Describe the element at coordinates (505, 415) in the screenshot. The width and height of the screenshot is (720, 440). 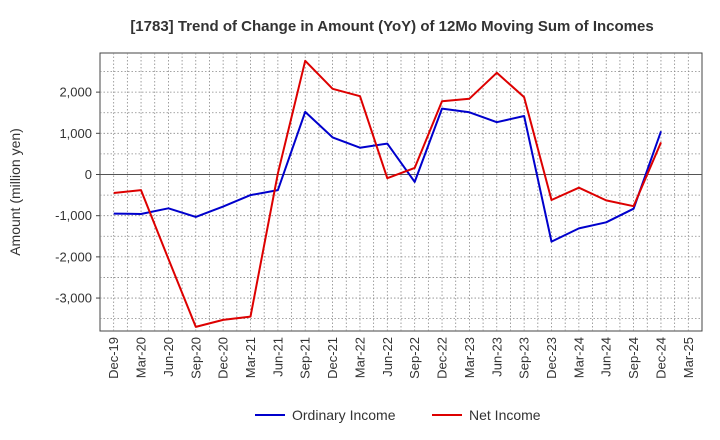
I see `legend-label: Net Income` at that location.